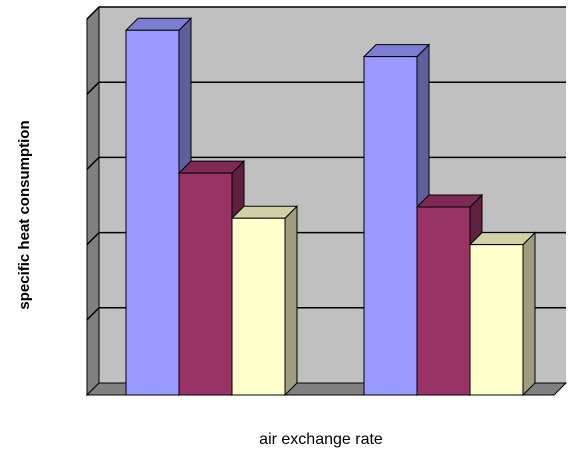 The width and height of the screenshot is (572, 457). Describe the element at coordinates (93, 201) in the screenshot. I see `side-wall` at that location.